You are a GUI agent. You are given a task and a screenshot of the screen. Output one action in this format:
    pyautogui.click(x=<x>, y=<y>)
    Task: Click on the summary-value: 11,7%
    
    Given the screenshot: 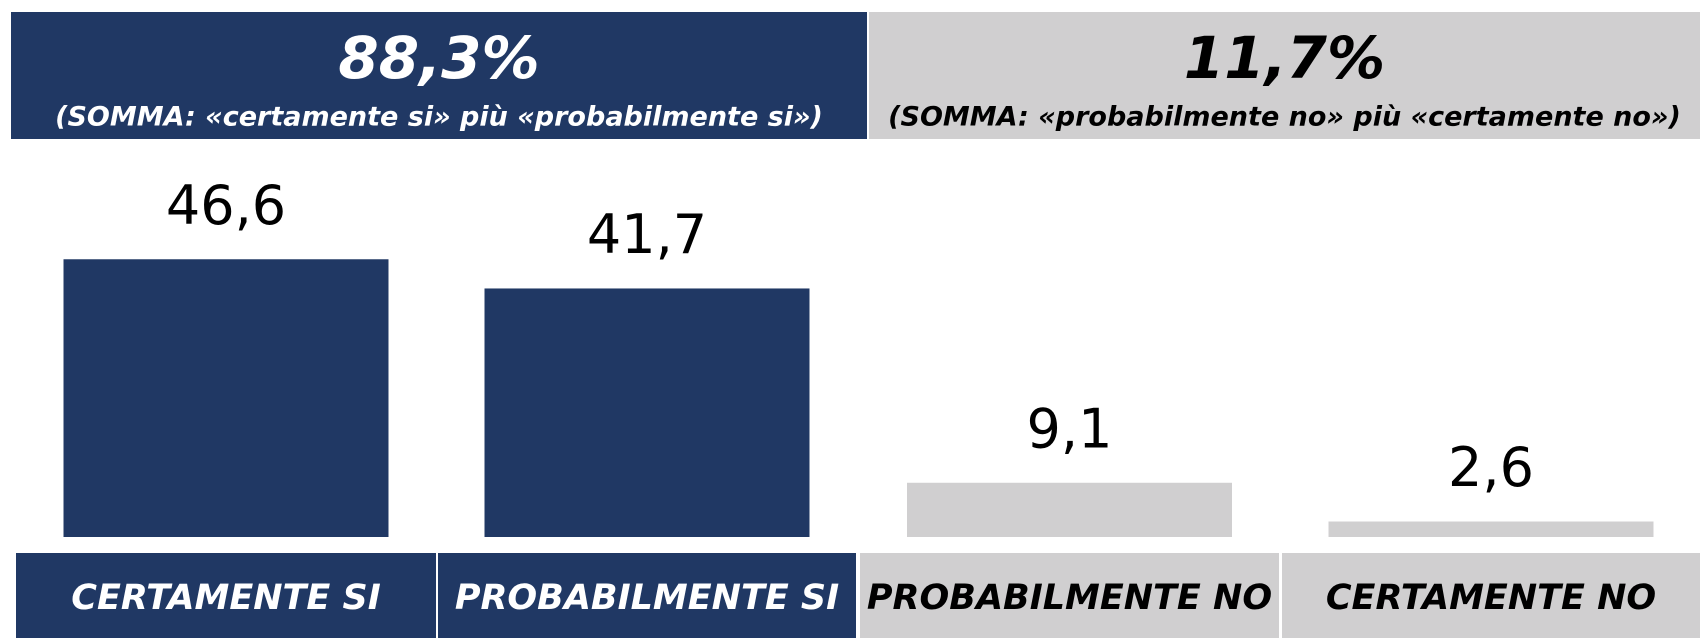 What is the action you would take?
    pyautogui.click(x=1284, y=58)
    